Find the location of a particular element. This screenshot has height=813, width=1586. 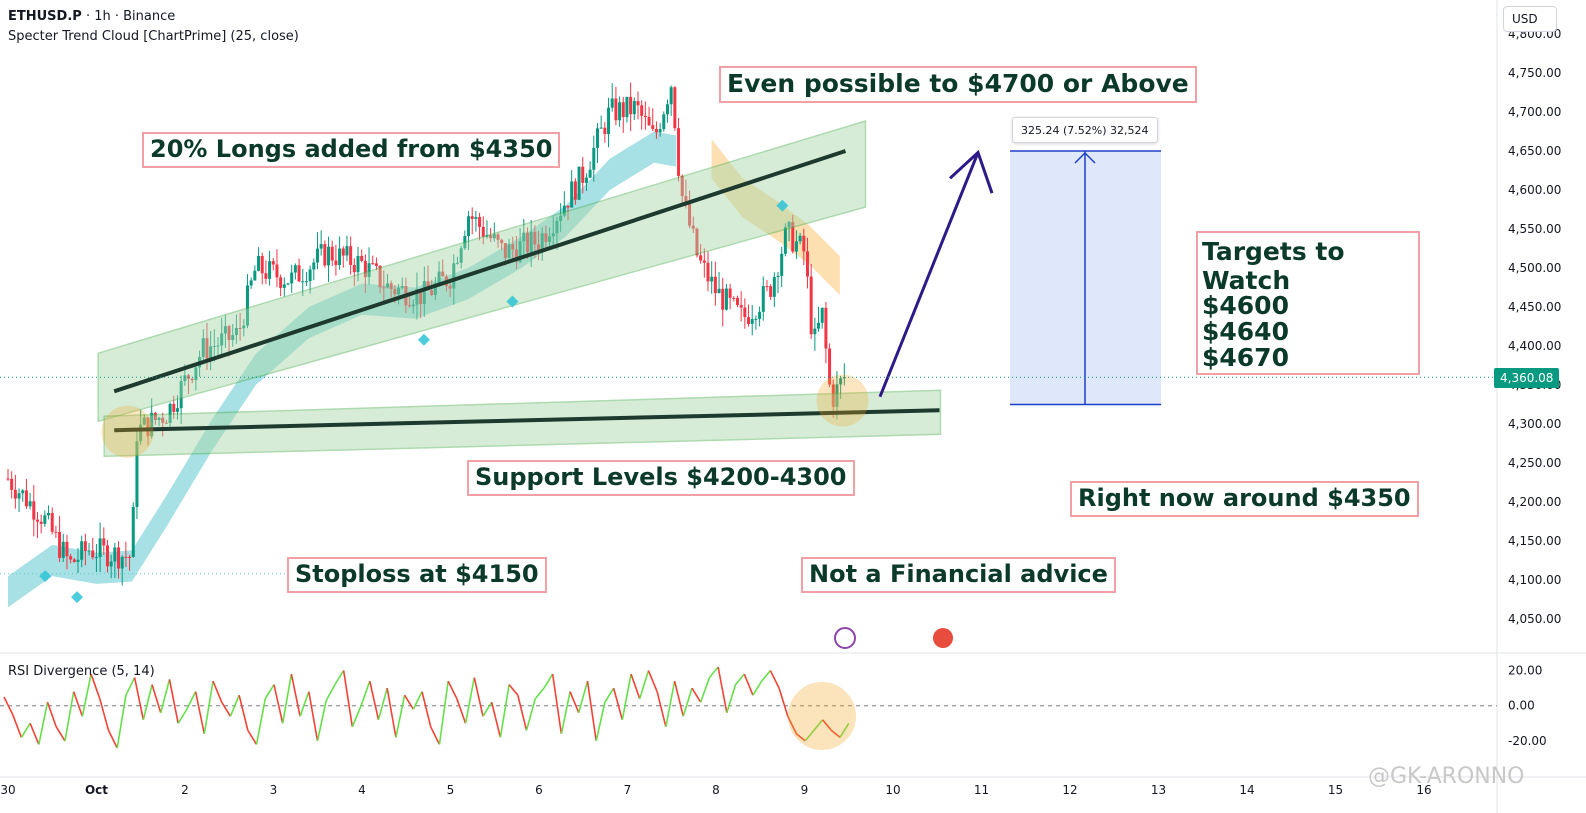

targets-box: Targets to Watch $4600 $4640 $4670 is located at coordinates (1308, 303).